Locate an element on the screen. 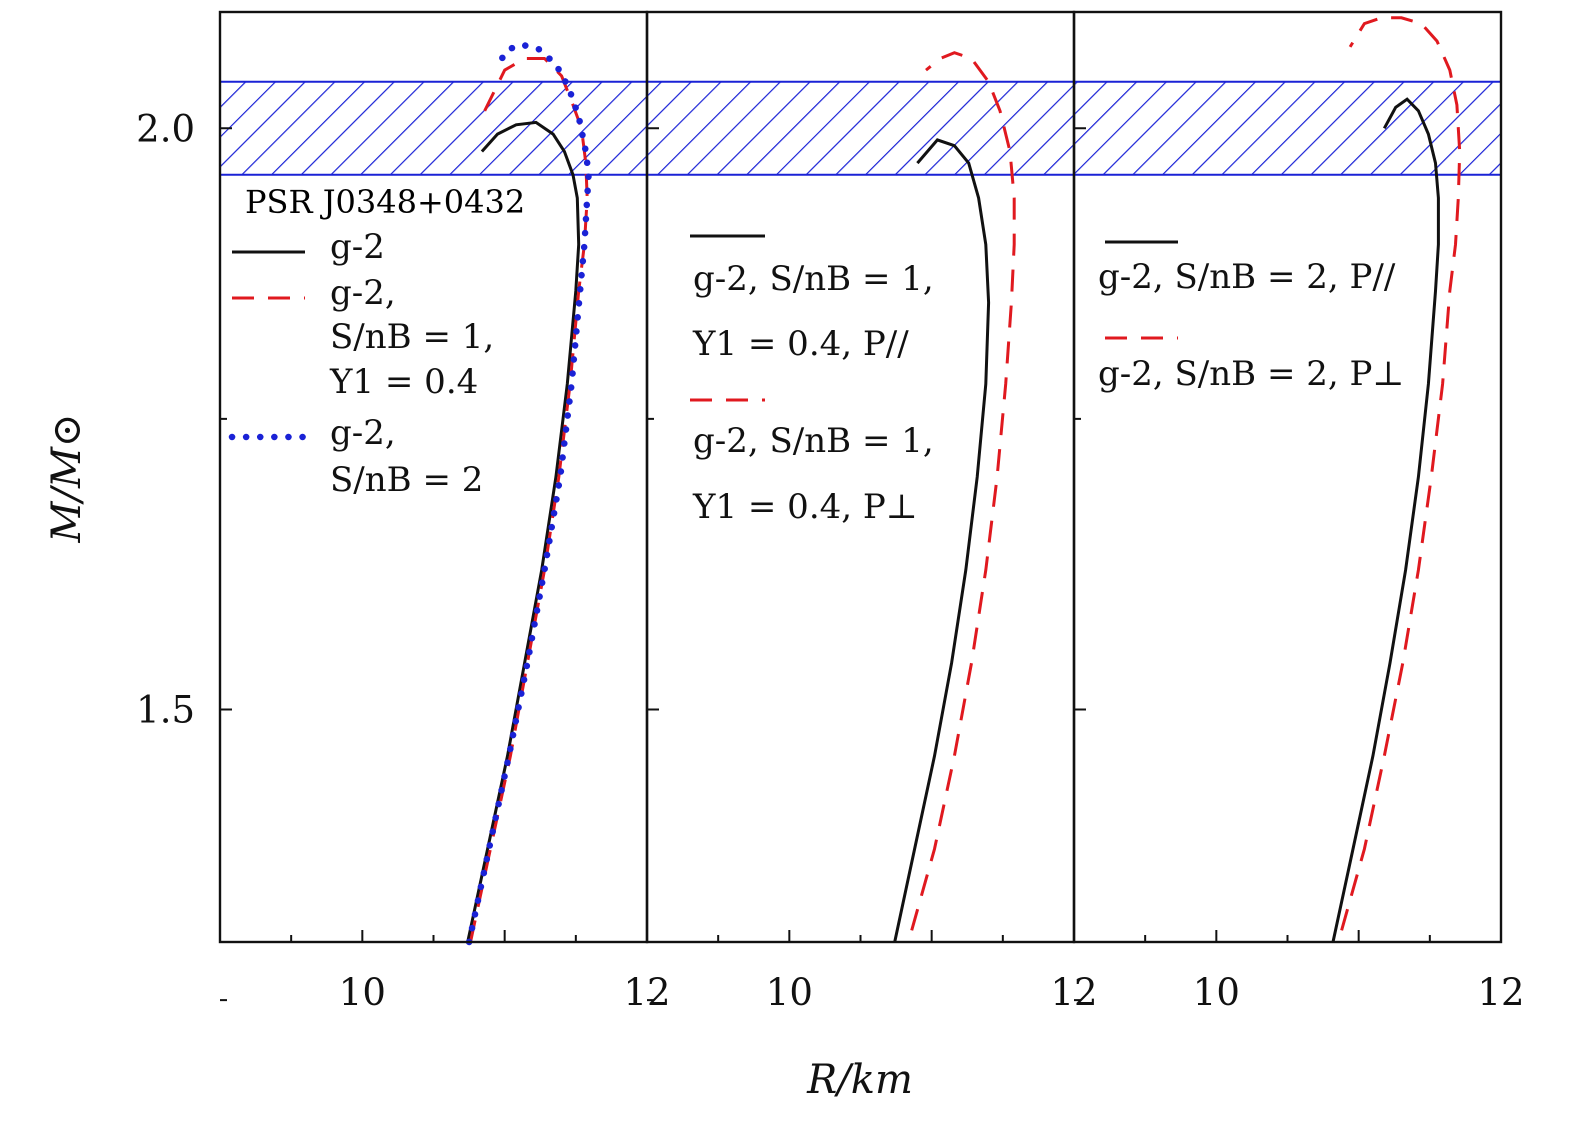 This screenshot has width=1575, height=1122. legend-middle-1-line-1: g-2, S/nB = 1, is located at coordinates (813, 279).